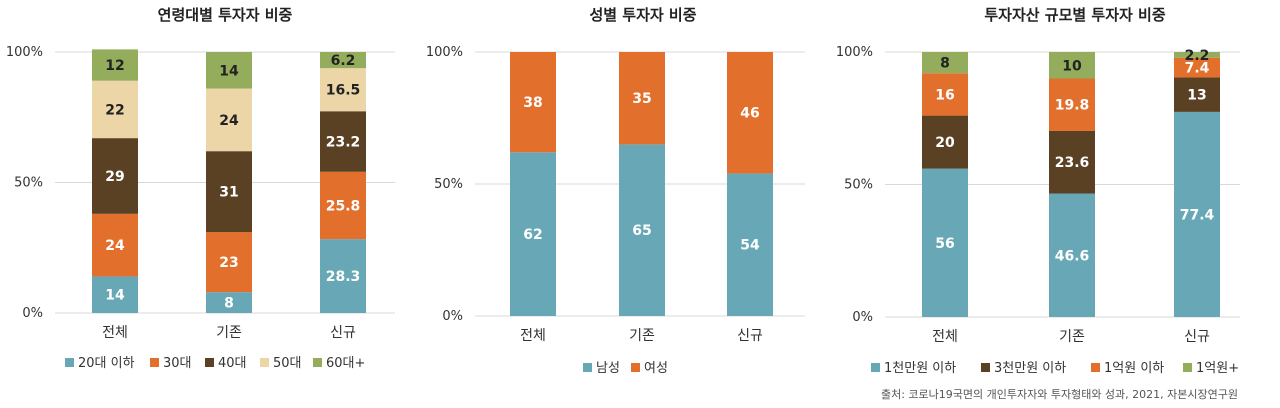 This screenshot has width=1280, height=408. I want to click on data-label: 20, so click(945, 143).